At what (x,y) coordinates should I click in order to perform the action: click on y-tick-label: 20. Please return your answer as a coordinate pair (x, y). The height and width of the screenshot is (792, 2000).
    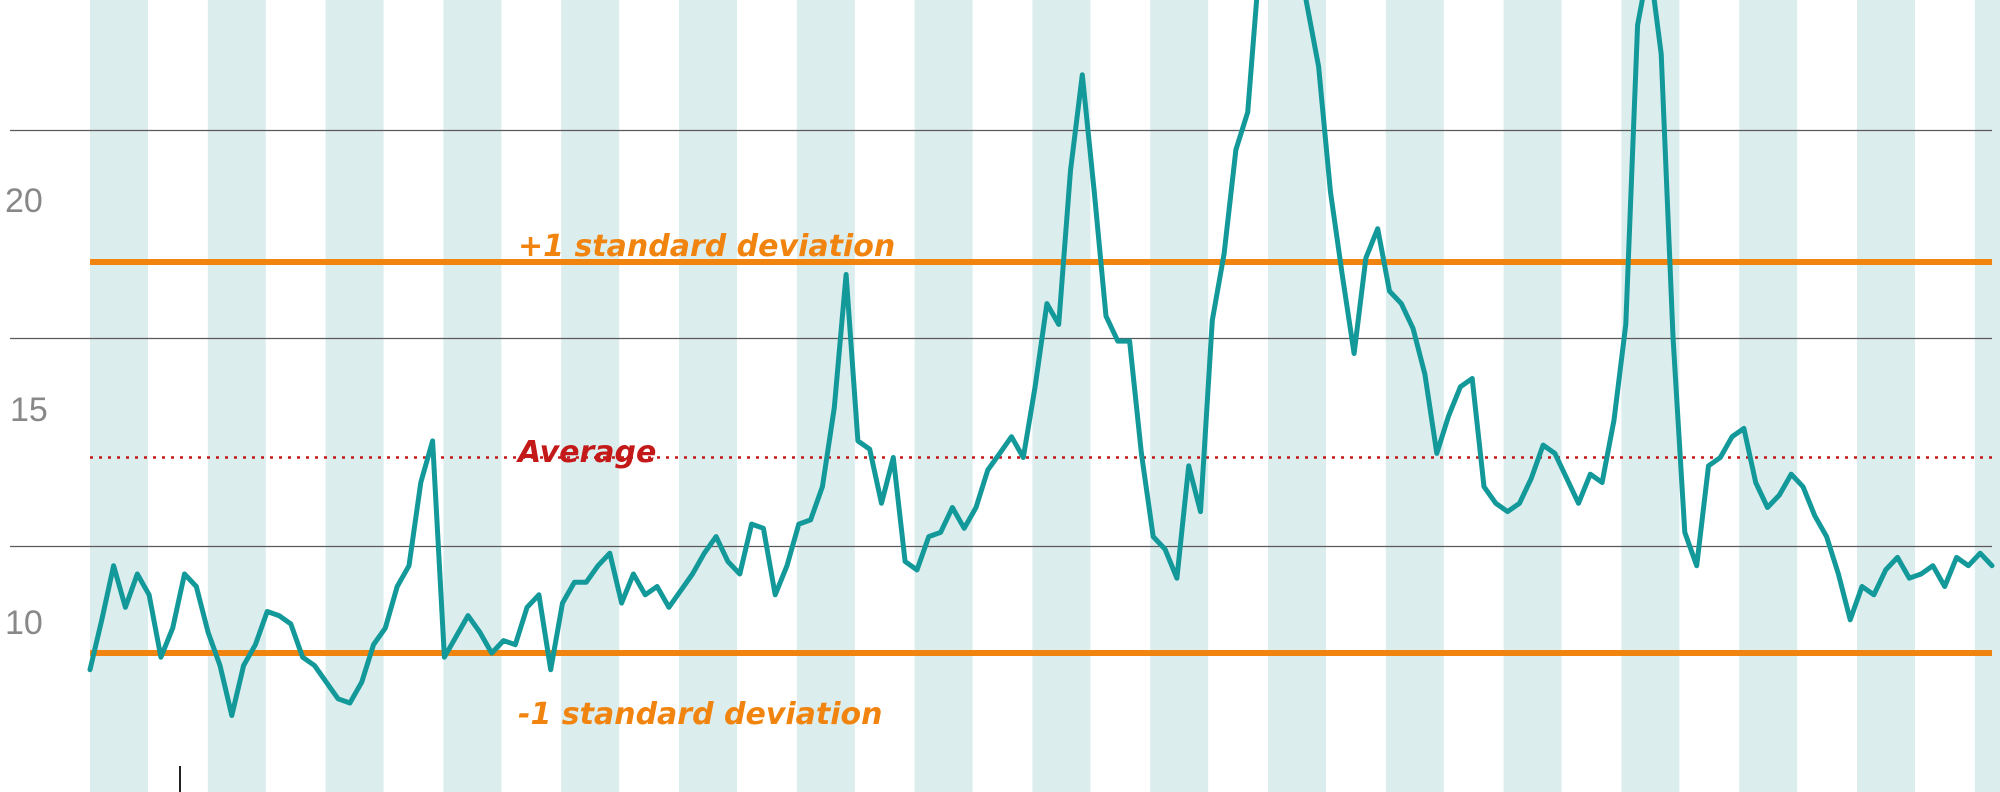
    Looking at the image, I should click on (24, 201).